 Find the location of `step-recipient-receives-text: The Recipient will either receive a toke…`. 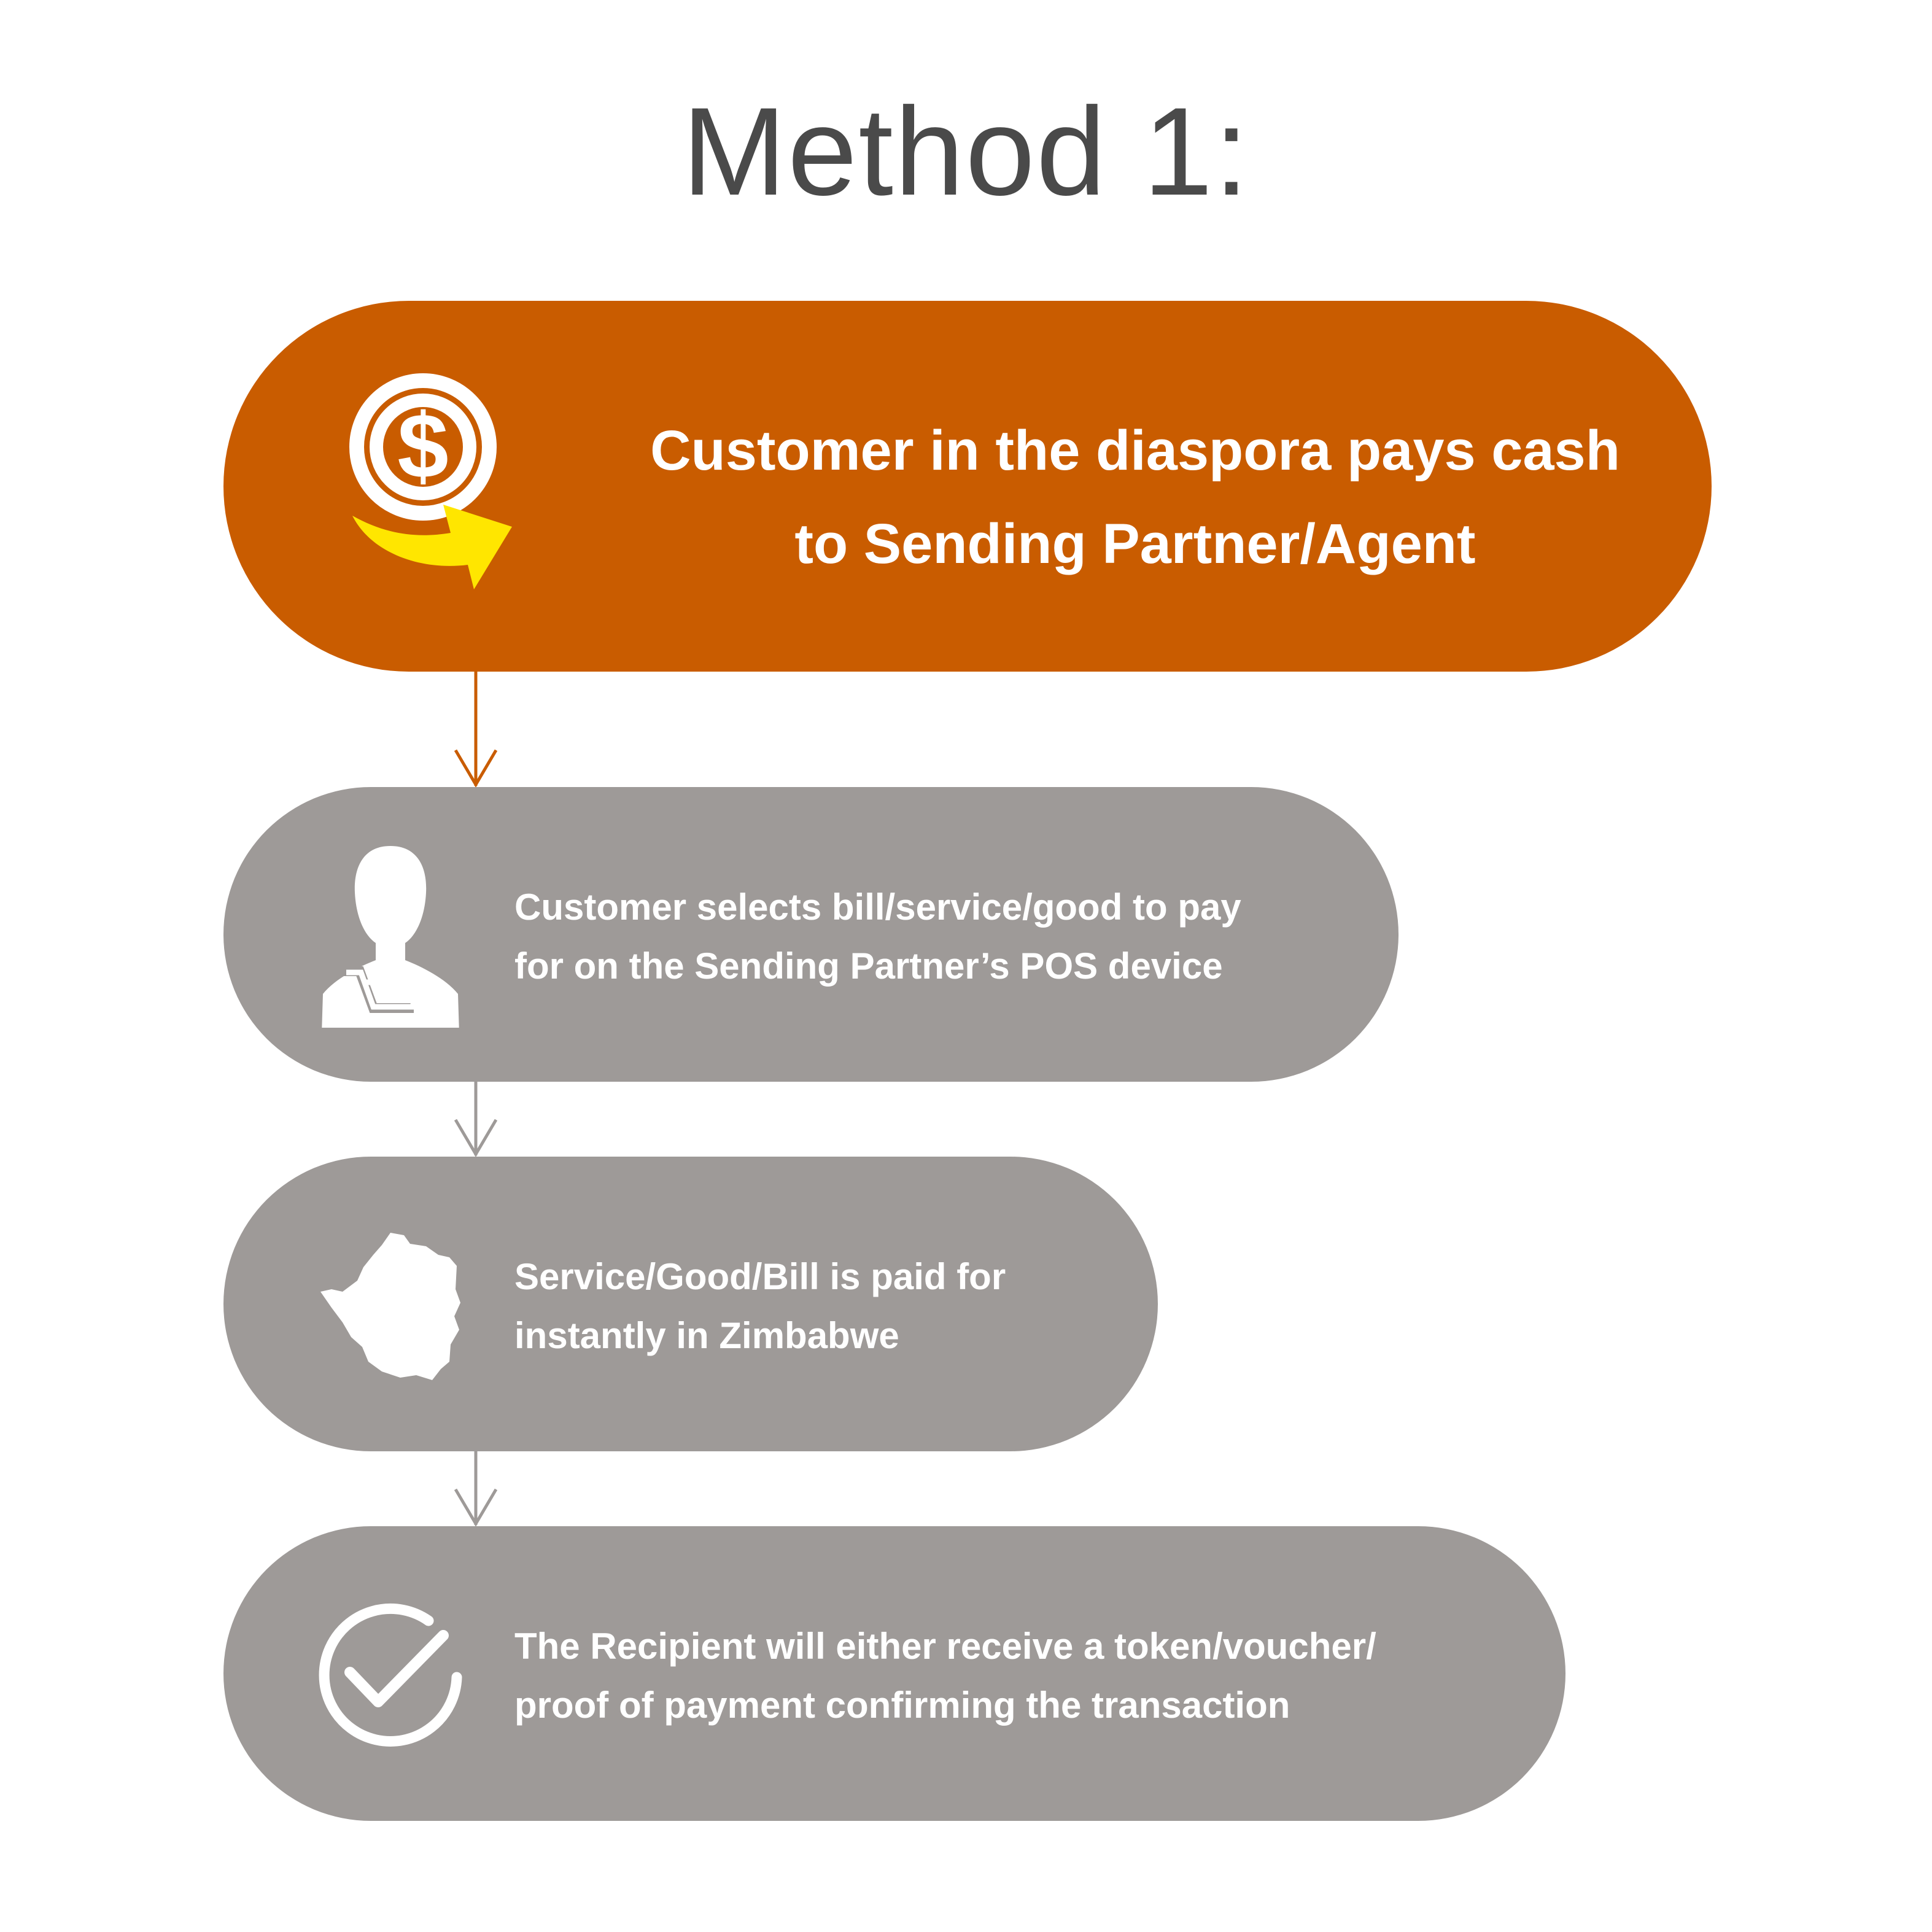

step-recipient-receives-text: The Recipient will either receive a toke… is located at coordinates (945, 1676).